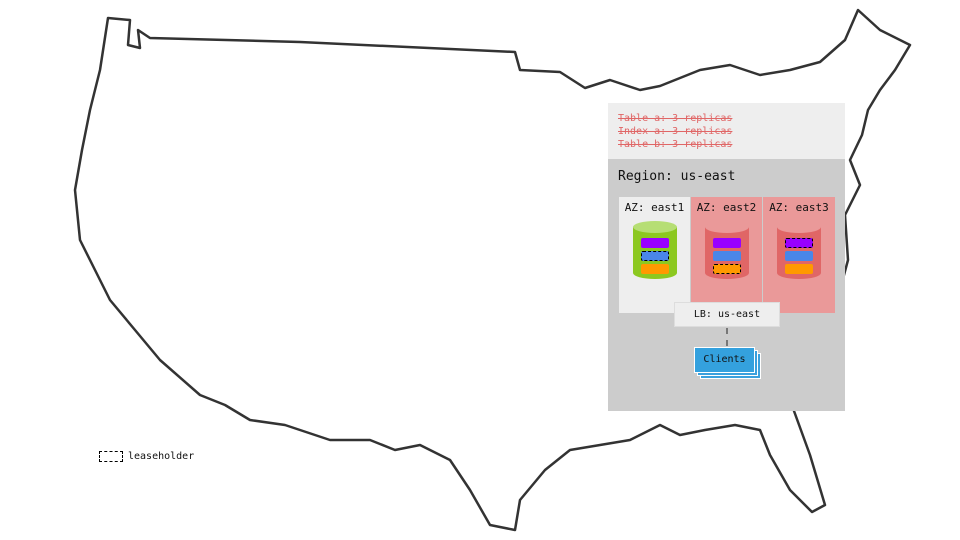  What do you see at coordinates (111, 456) in the screenshot?
I see `leaseholder-swatch-icon` at bounding box center [111, 456].